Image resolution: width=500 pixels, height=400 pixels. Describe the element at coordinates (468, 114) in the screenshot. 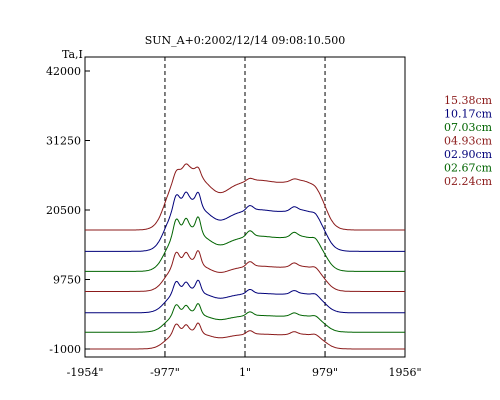

I see `legend-item-10.17cm: 10.17cm` at that location.